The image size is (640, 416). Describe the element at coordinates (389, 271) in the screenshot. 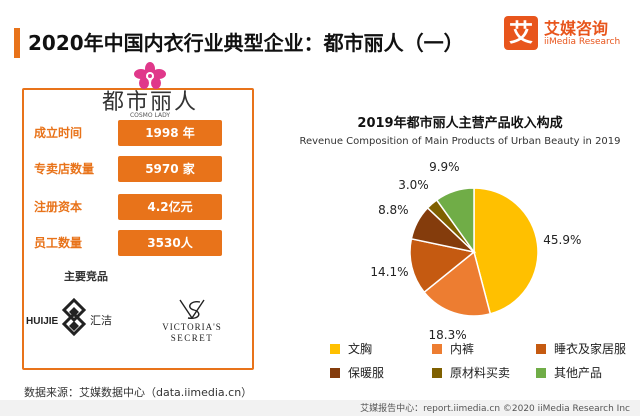

I see `pie-slice-label: 14.1%` at that location.